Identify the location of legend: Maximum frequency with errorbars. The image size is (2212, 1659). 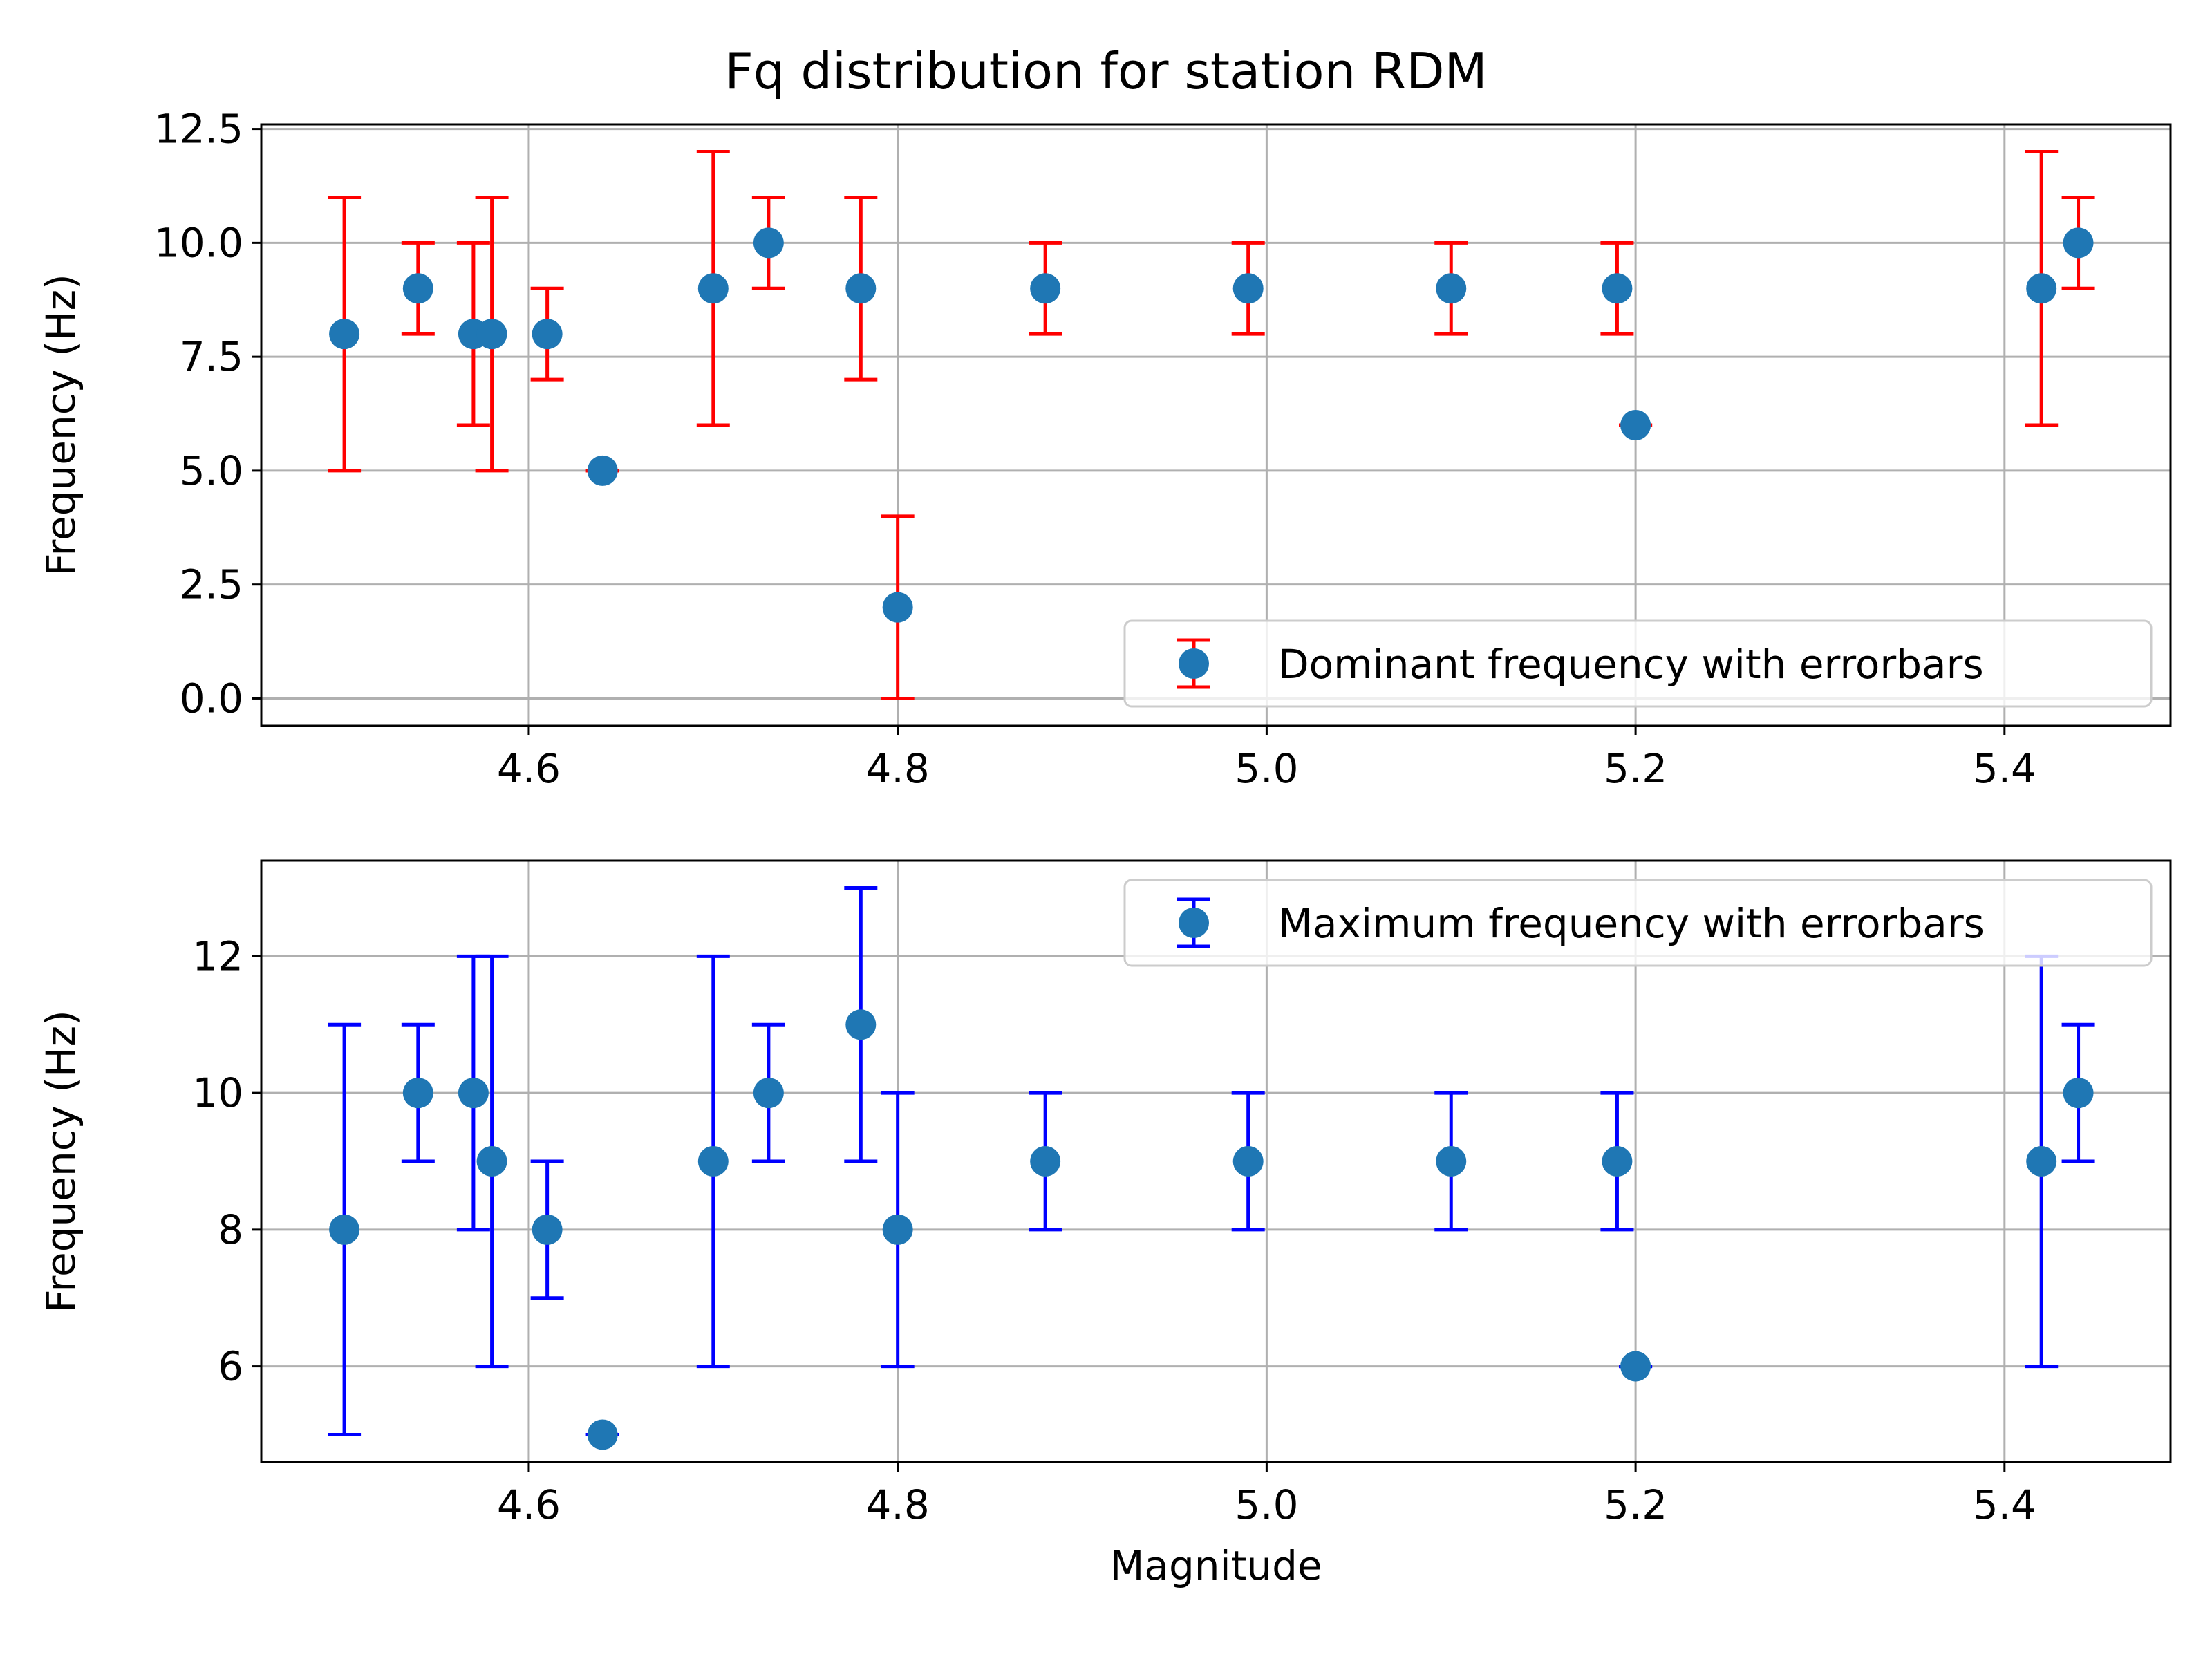
(1638, 923).